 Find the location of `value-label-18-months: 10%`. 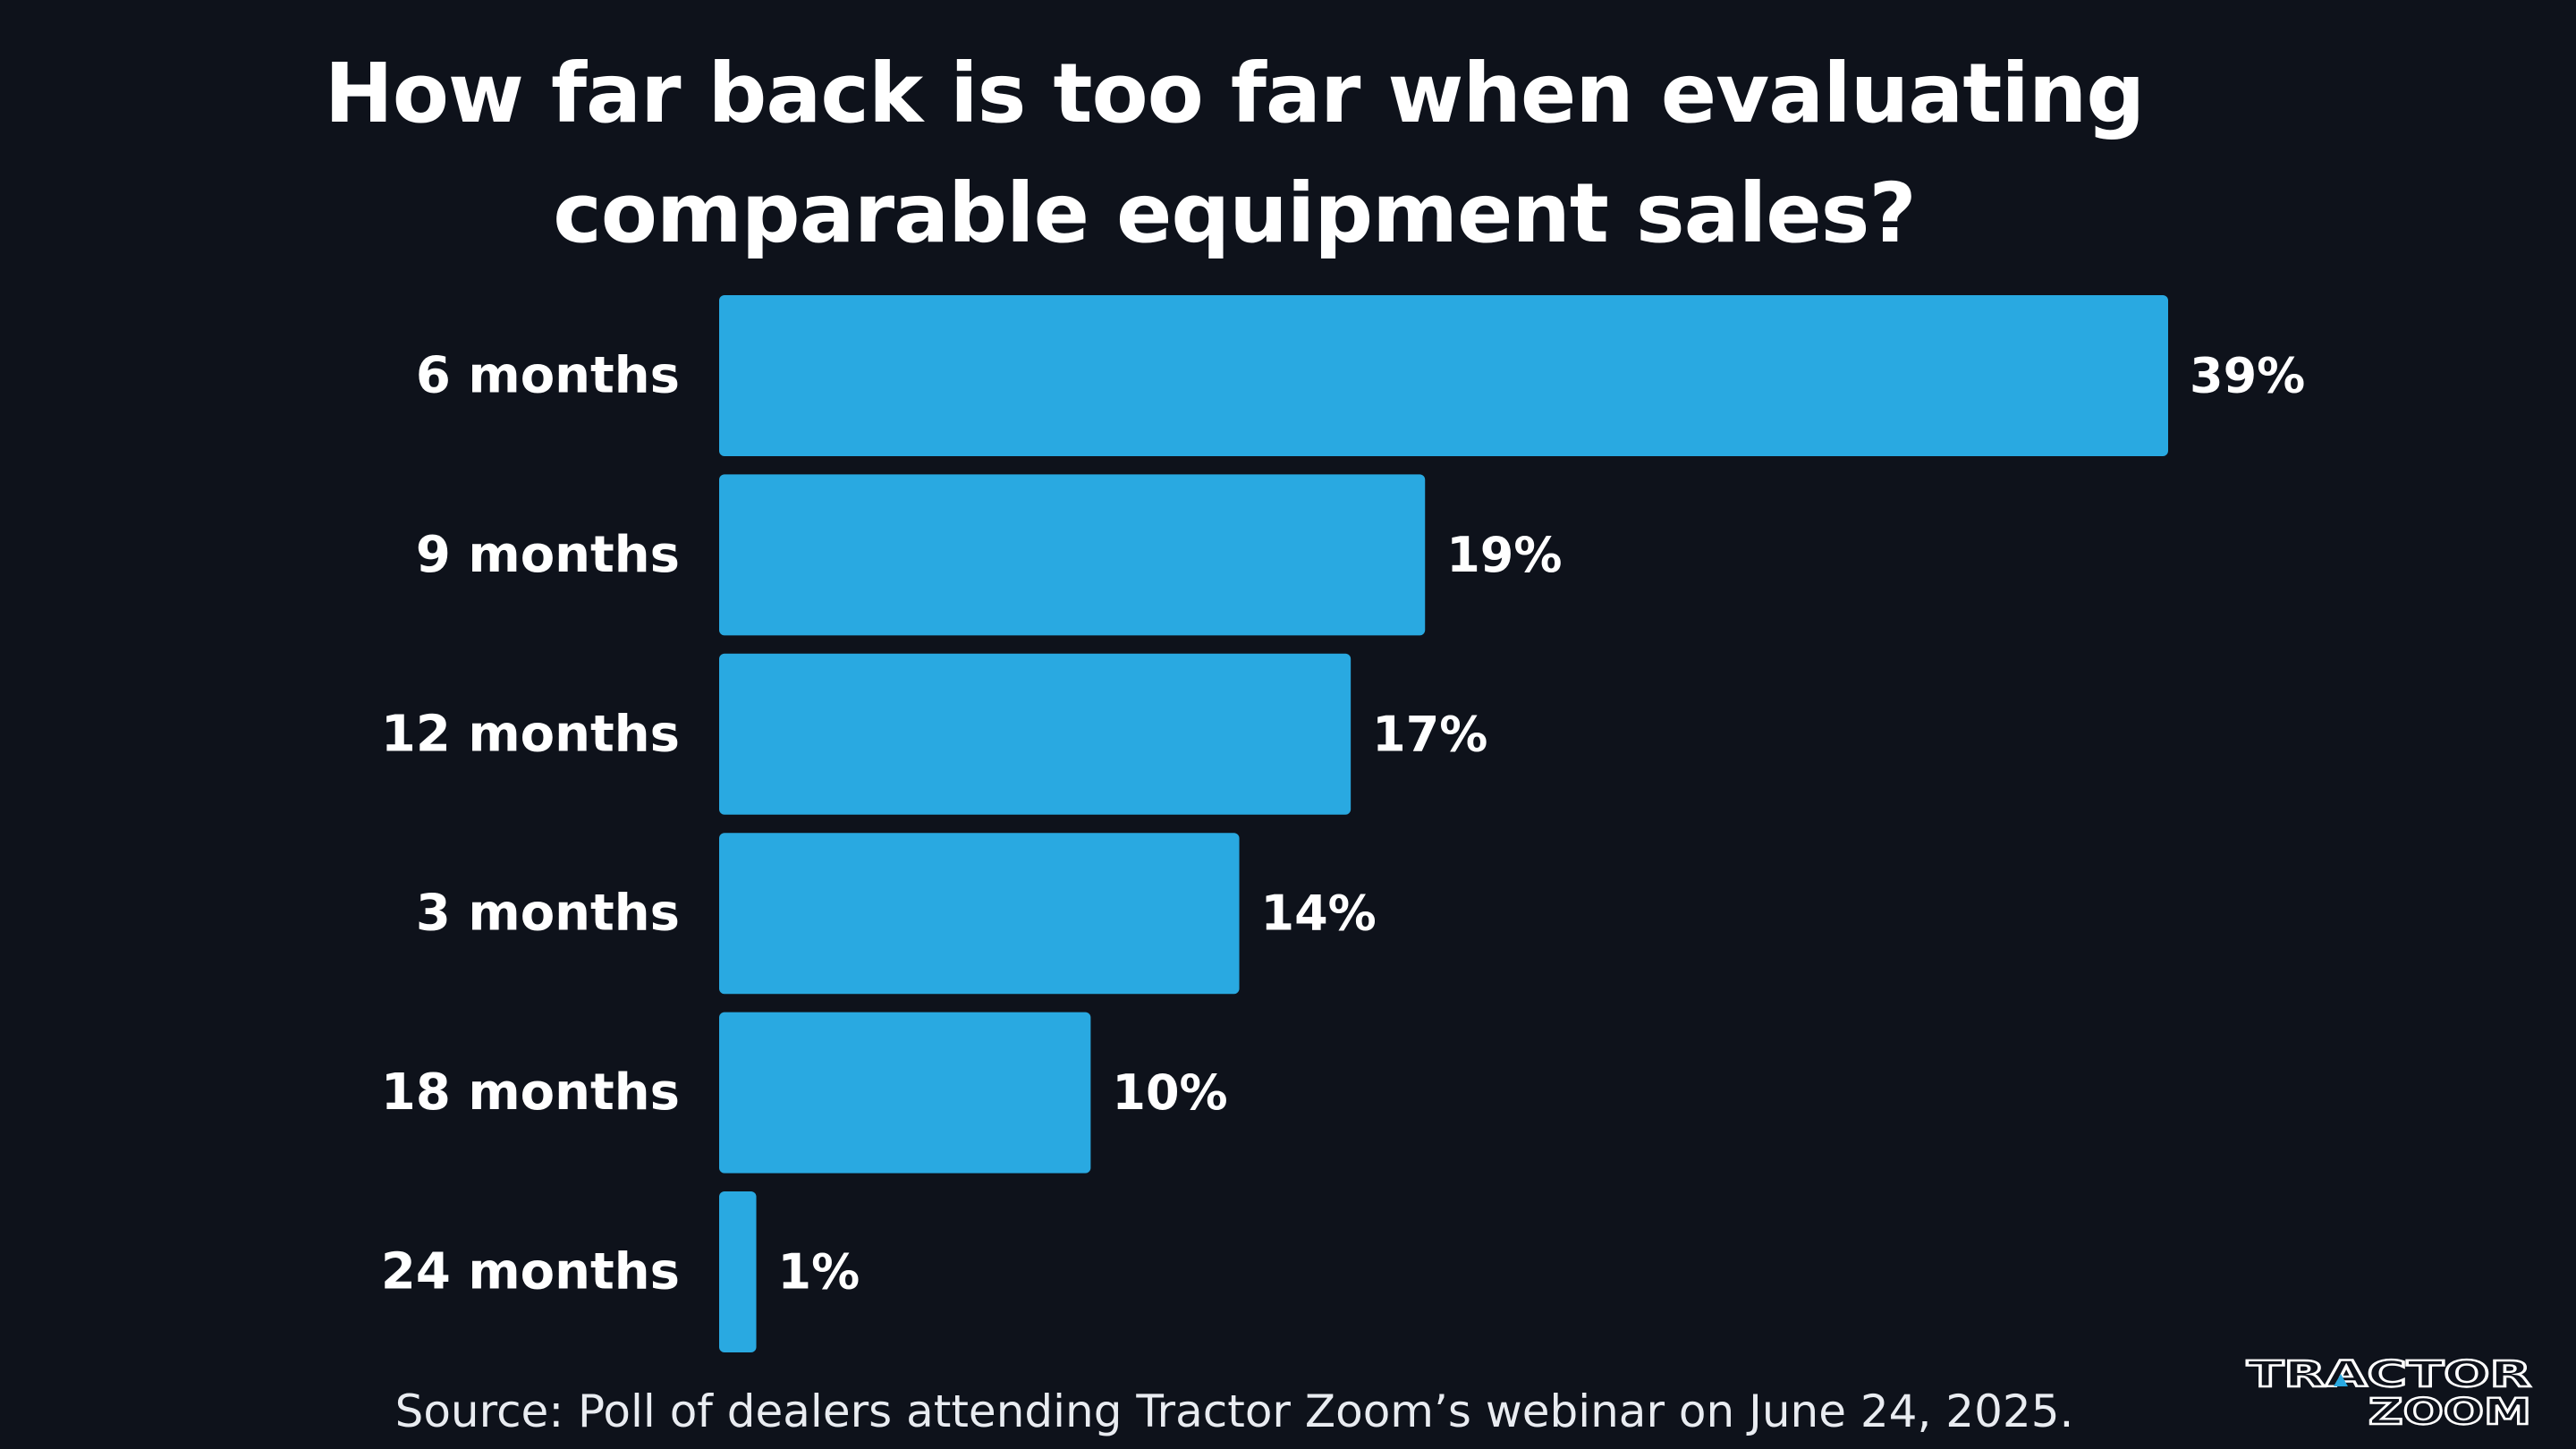

value-label-18-months: 10% is located at coordinates (1169, 1092).